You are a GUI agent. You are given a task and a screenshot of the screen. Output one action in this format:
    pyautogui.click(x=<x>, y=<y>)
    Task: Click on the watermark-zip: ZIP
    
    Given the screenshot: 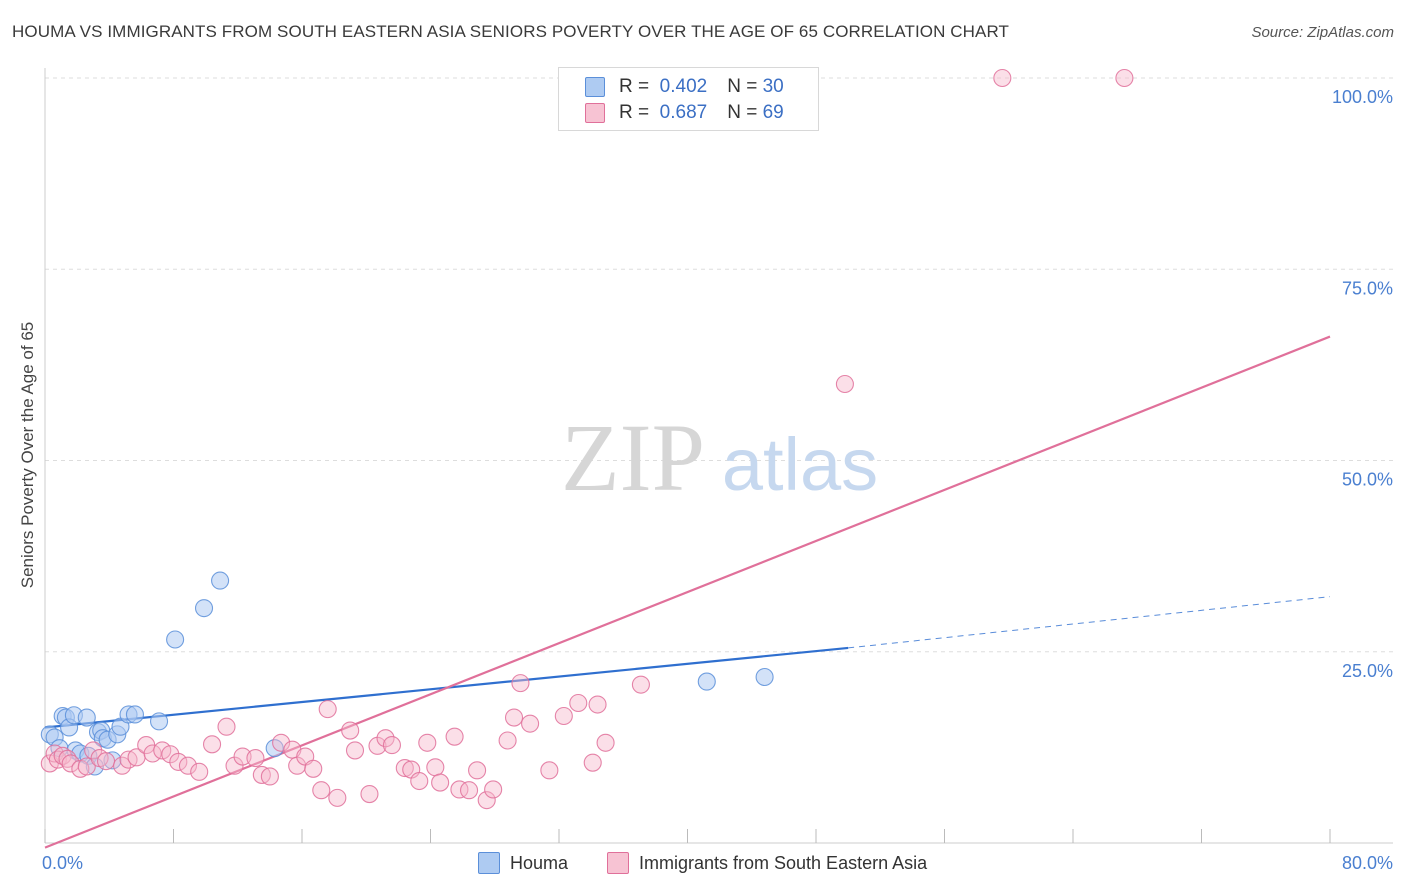 What is the action you would take?
    pyautogui.click(x=633, y=457)
    